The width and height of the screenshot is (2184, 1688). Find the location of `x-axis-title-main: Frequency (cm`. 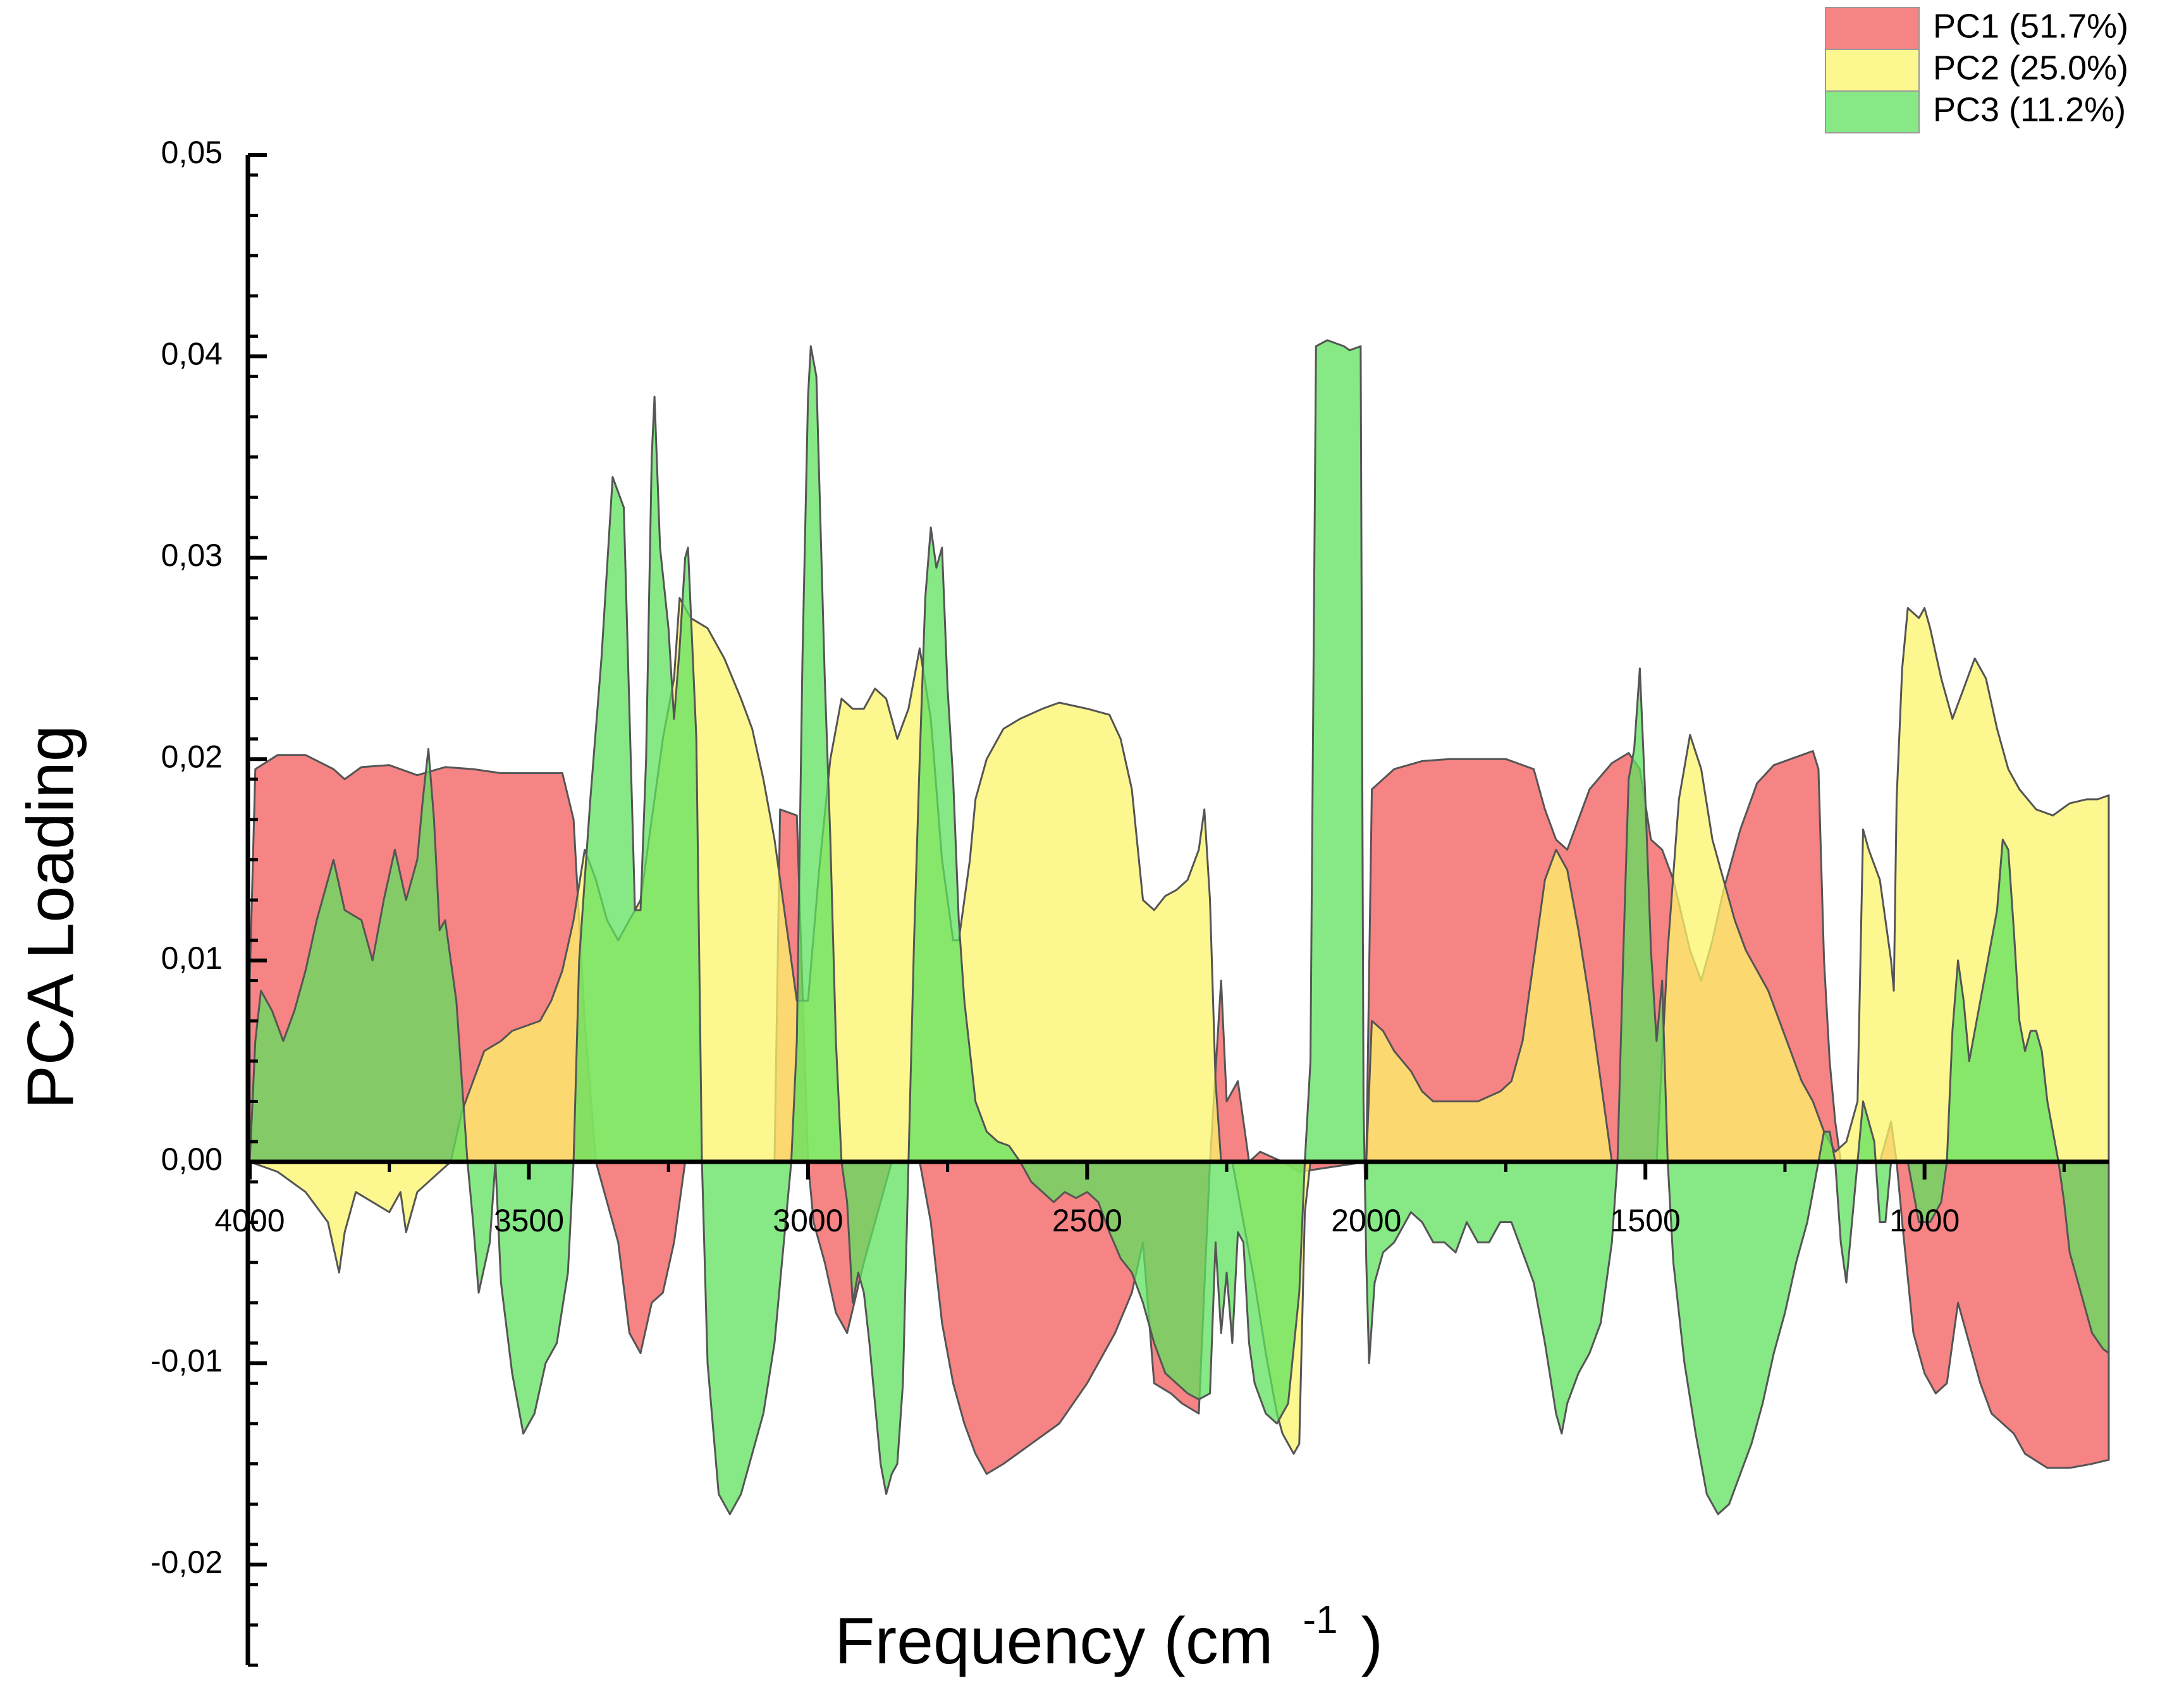

x-axis-title-main: Frequency (cm is located at coordinates (1054, 1642).